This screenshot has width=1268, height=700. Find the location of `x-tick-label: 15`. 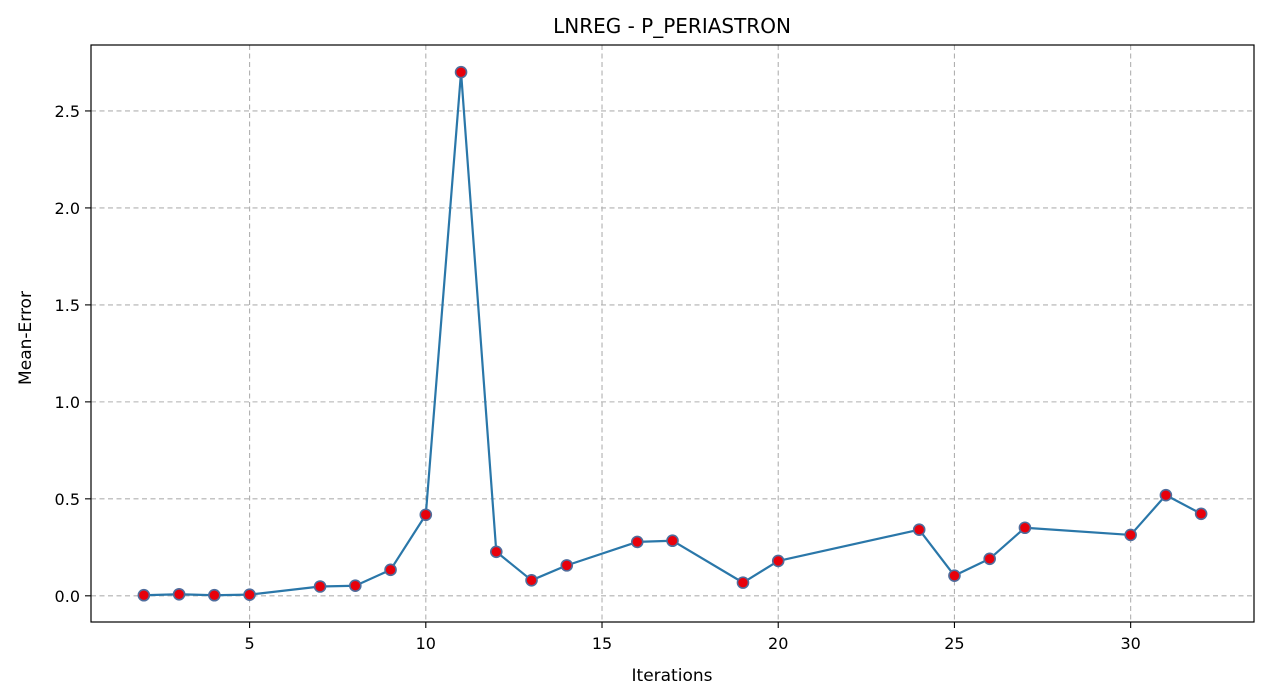

x-tick-label: 15 is located at coordinates (602, 643).